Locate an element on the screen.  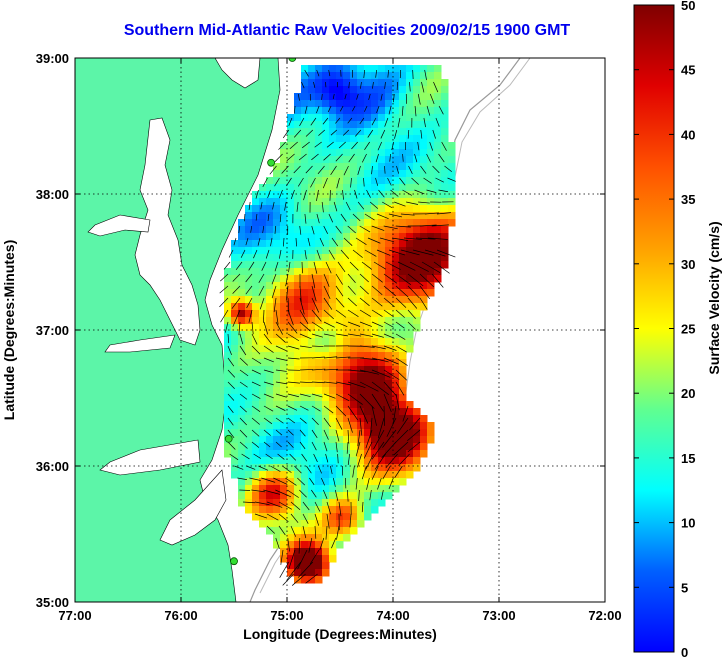
radar-station-marker is located at coordinates (271, 162).